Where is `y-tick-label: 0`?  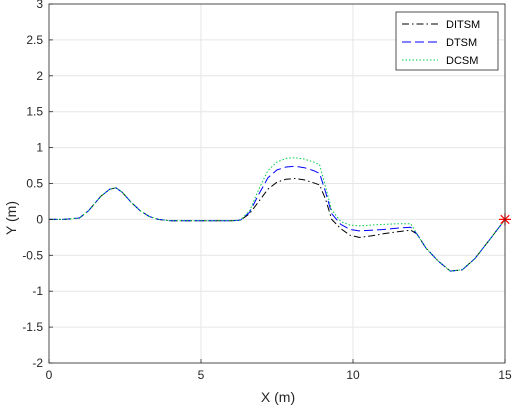 y-tick-label: 0 is located at coordinates (39, 219).